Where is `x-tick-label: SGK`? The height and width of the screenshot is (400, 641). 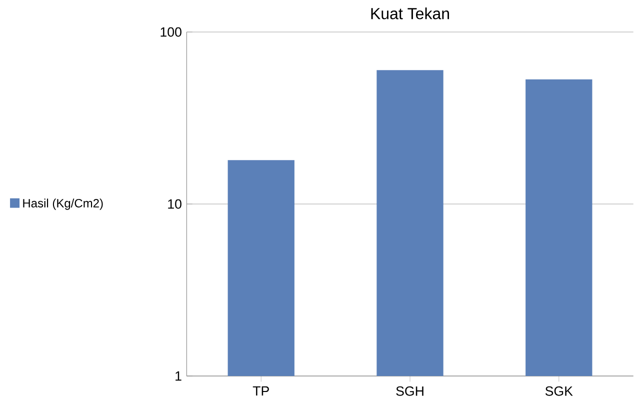
x-tick-label: SGK is located at coordinates (559, 391).